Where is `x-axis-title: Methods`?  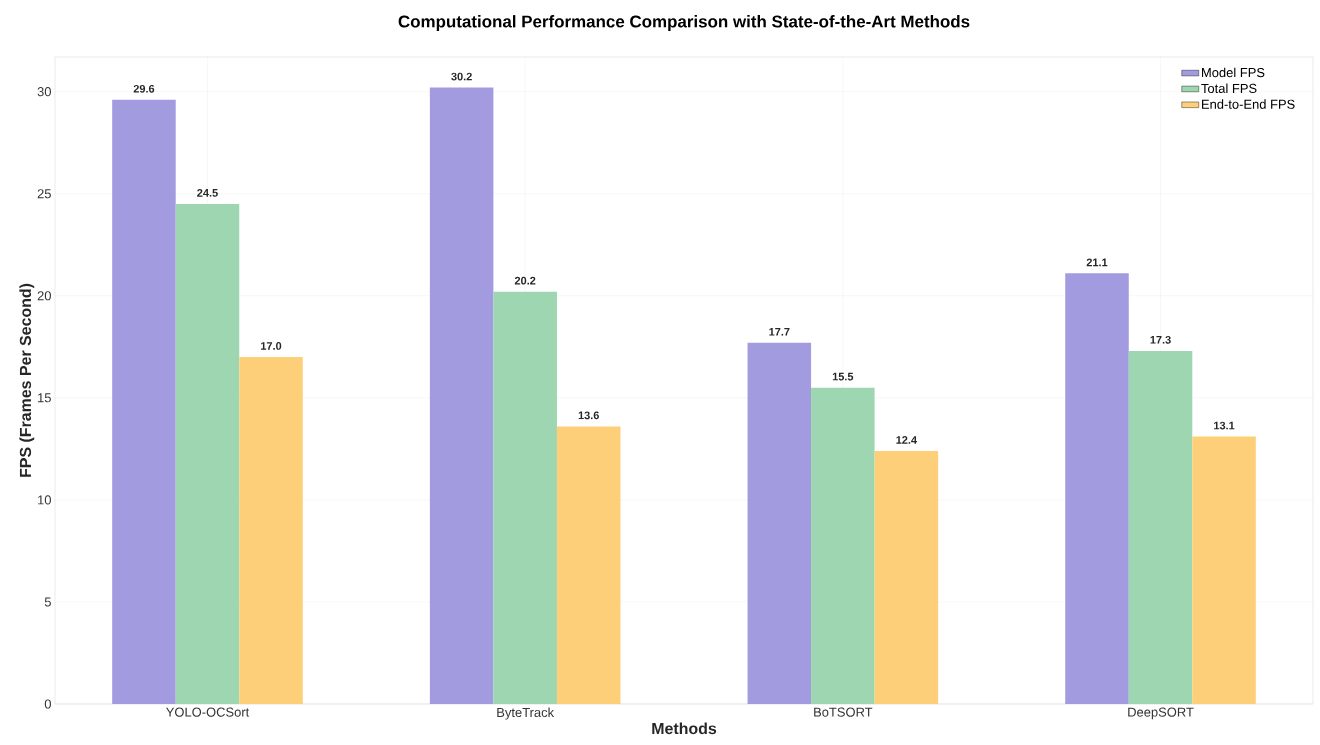 x-axis-title: Methods is located at coordinates (684, 728).